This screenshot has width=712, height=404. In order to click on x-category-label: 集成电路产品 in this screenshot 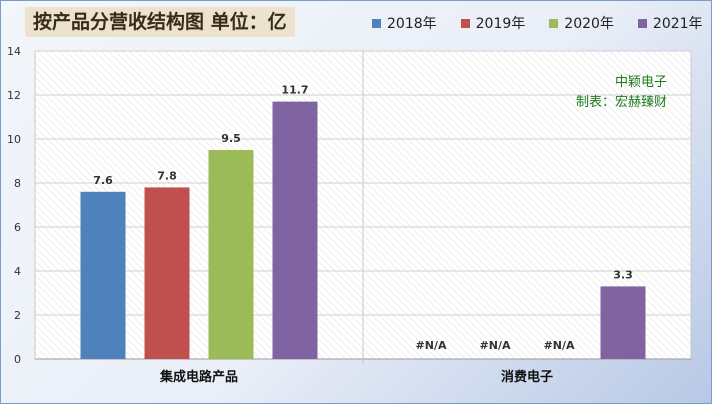, I will do `click(198, 377)`.